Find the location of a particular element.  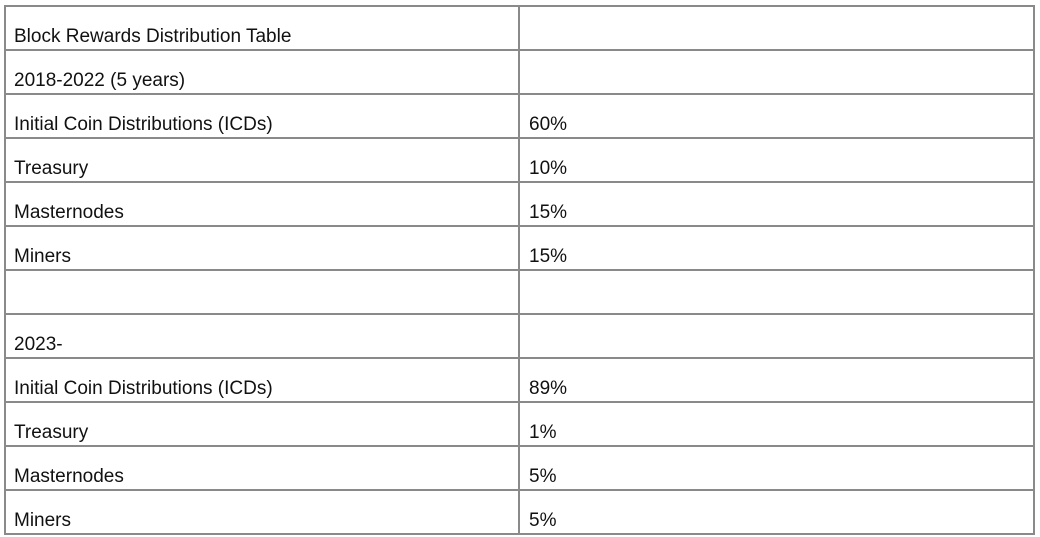

percentage-value-cell: 60% is located at coordinates (776, 116).